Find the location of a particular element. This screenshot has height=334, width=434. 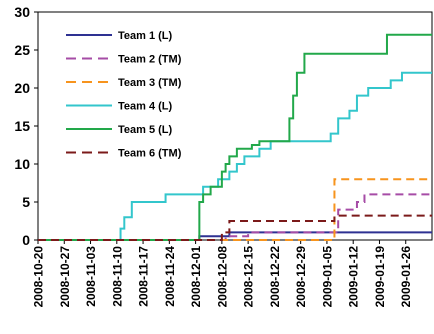

x-tick-label: 2008-11-17 is located at coordinates (144, 276).